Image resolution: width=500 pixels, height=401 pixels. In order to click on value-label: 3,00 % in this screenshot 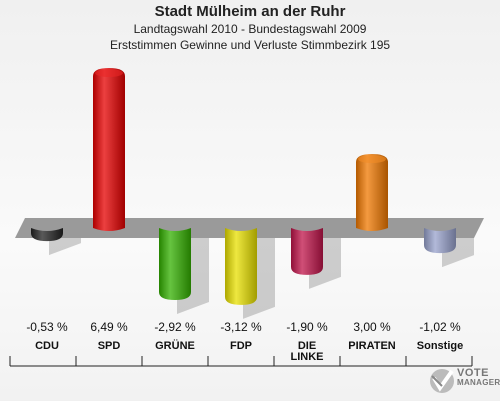, I will do `click(372, 327)`.